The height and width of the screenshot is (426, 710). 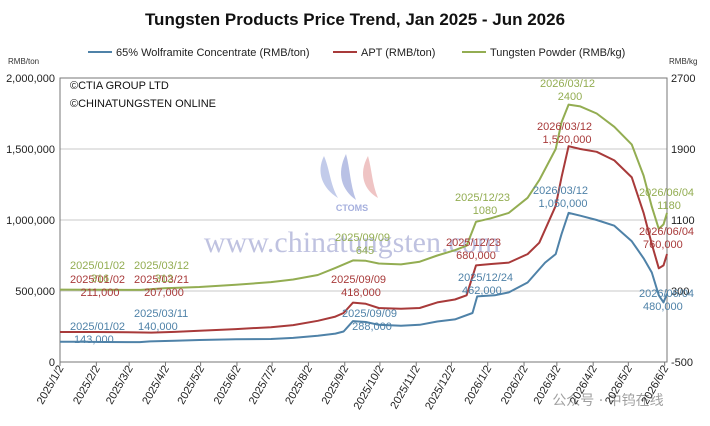 I want to click on label-value-1-3: 680,000, so click(x=476, y=256).